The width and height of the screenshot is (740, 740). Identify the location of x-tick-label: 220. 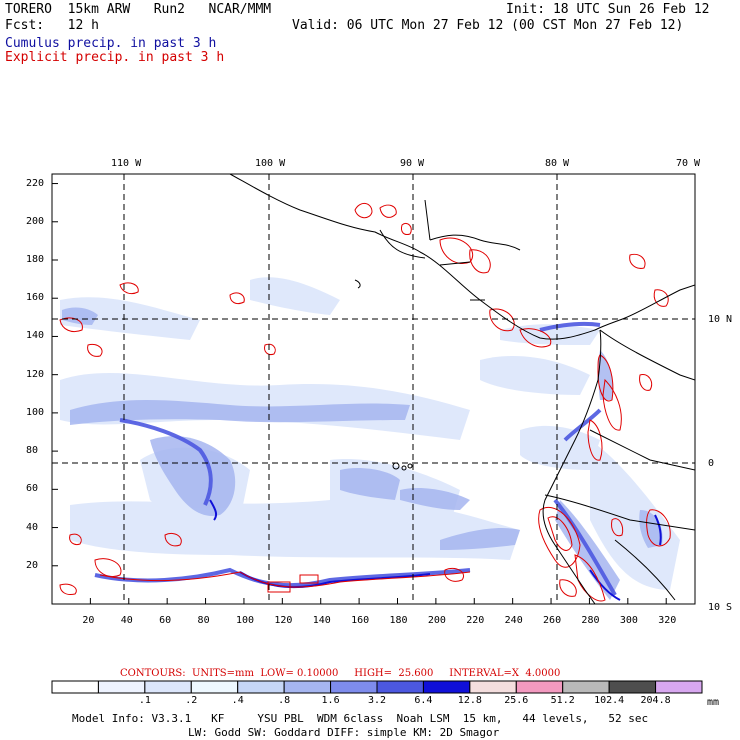
(475, 620).